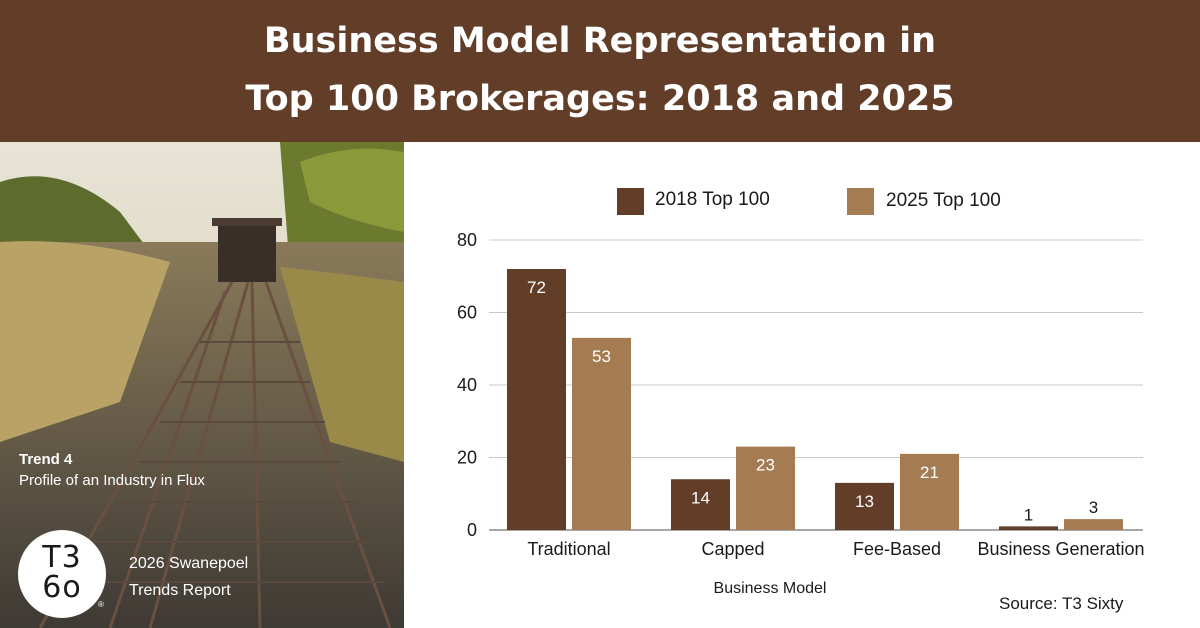 Image resolution: width=1200 pixels, height=628 pixels. Describe the element at coordinates (472, 530) in the screenshot. I see `y-tick-label: 0` at that location.